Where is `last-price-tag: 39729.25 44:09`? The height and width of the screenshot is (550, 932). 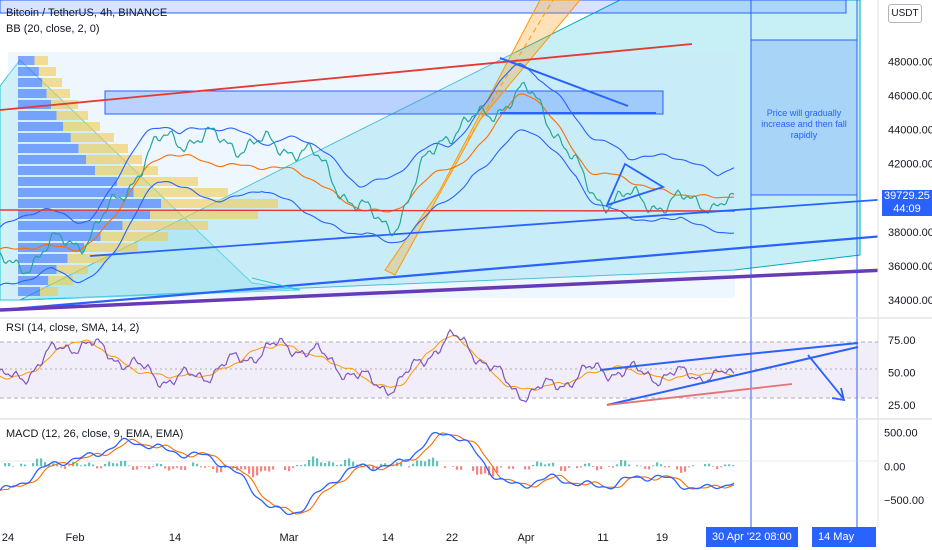 last-price-tag: 39729.25 44:09 is located at coordinates (907, 203).